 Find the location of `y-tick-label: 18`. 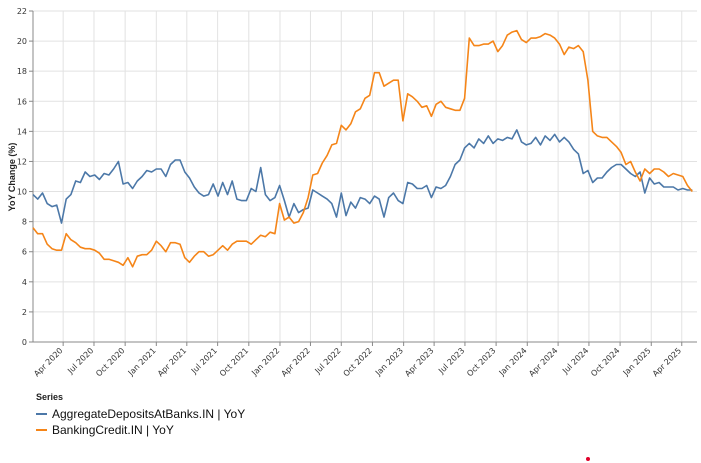

y-tick-label: 18 is located at coordinates (22, 71).